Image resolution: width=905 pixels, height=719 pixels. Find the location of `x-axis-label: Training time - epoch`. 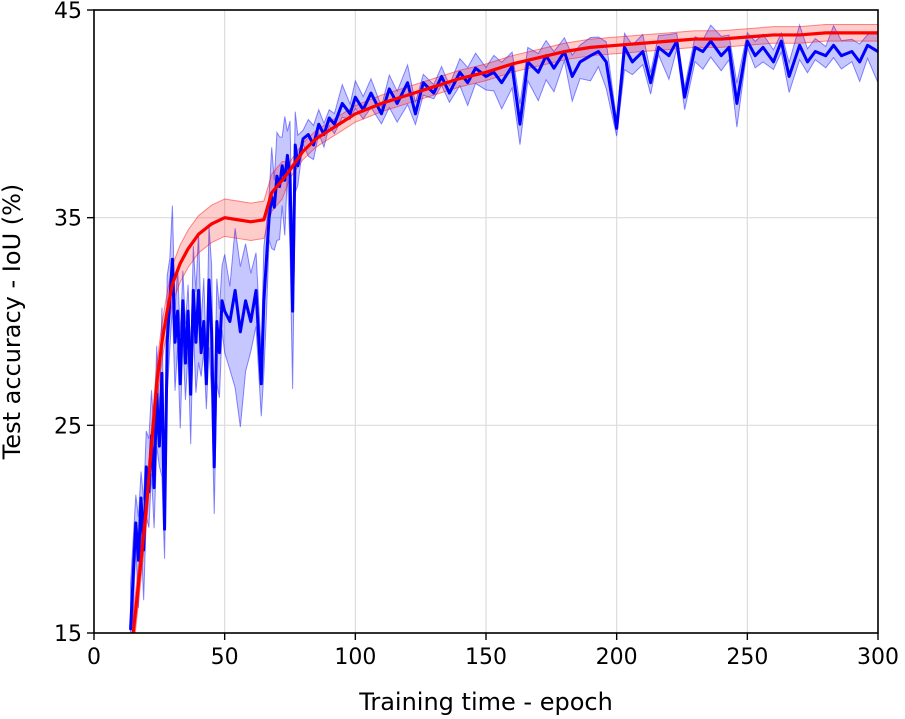

x-axis-label: Training time - epoch is located at coordinates (485, 702).